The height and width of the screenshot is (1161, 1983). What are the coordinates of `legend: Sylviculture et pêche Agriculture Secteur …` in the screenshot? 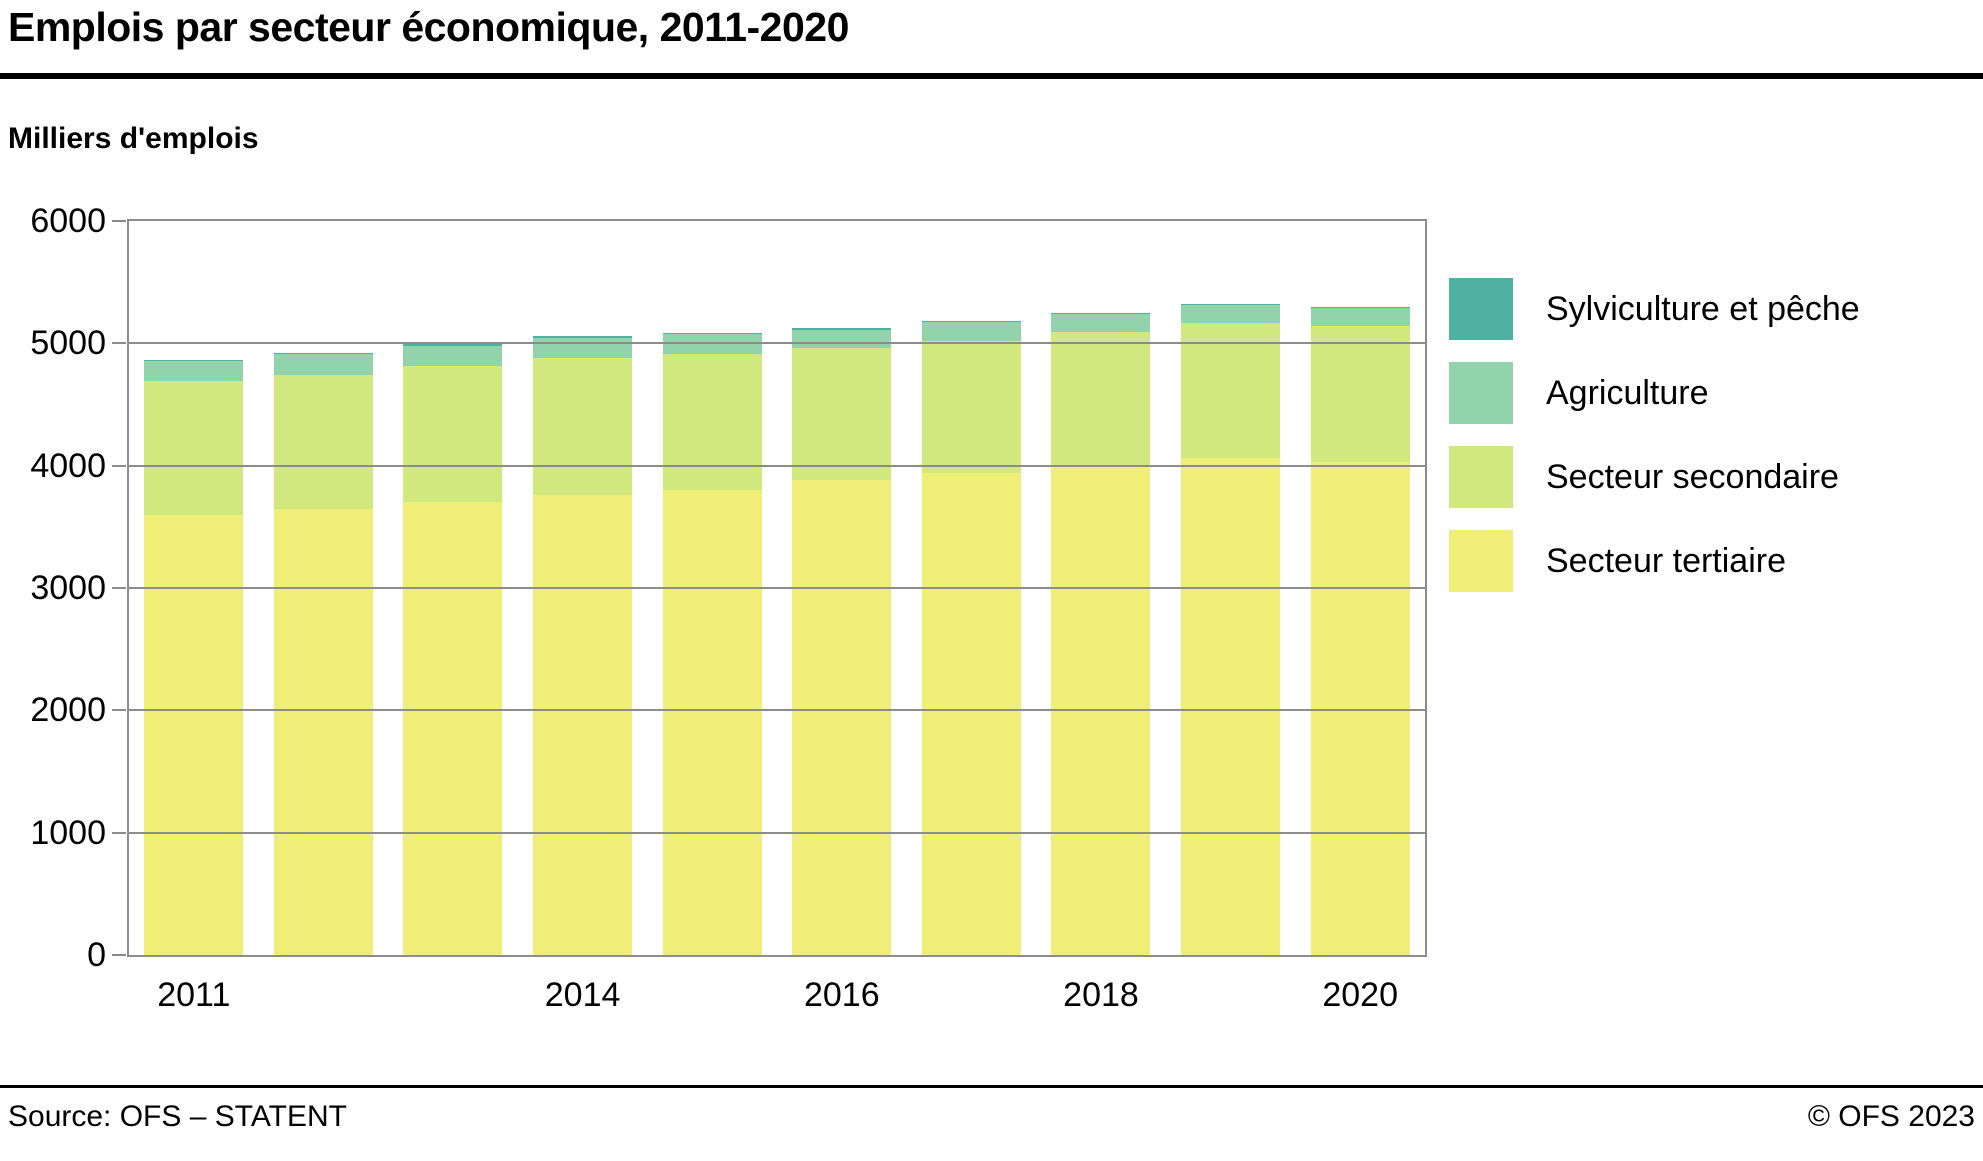 It's located at (1654, 446).